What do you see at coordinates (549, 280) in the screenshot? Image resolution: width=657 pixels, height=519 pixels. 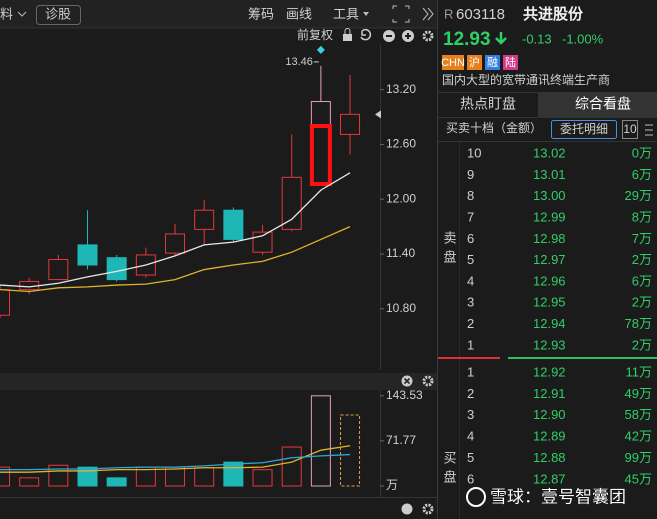 I see `price: 12.96` at bounding box center [549, 280].